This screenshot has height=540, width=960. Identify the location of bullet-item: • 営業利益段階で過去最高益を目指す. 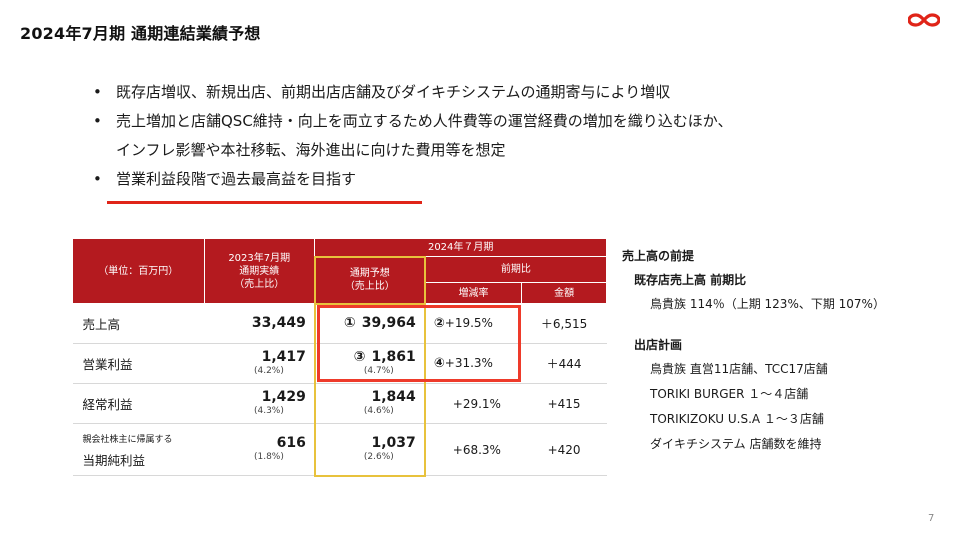
(413, 179).